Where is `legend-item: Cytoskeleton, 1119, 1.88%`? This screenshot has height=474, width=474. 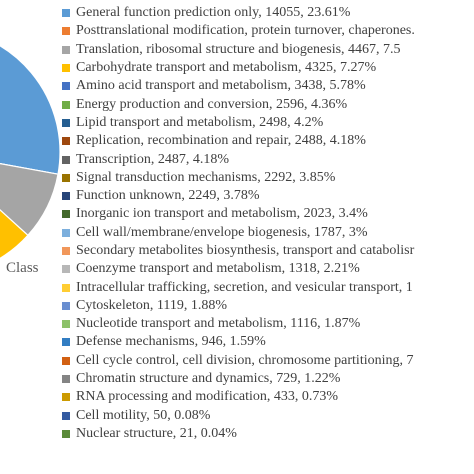
legend-item: Cytoskeleton, 1119, 1.88% is located at coordinates (268, 306).